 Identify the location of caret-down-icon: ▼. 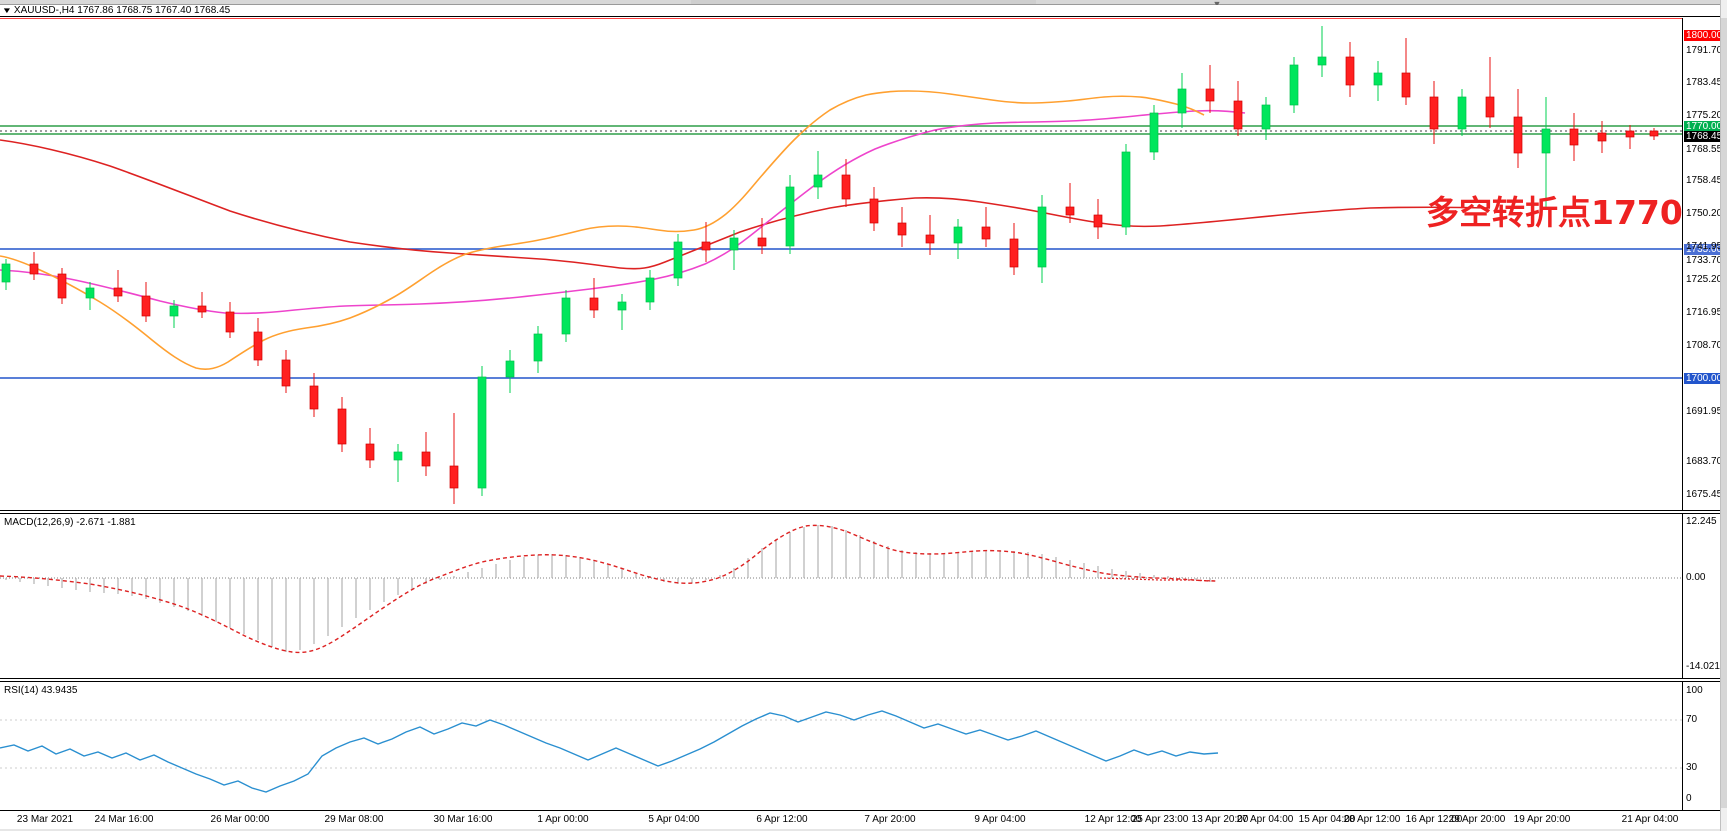
(7, 10).